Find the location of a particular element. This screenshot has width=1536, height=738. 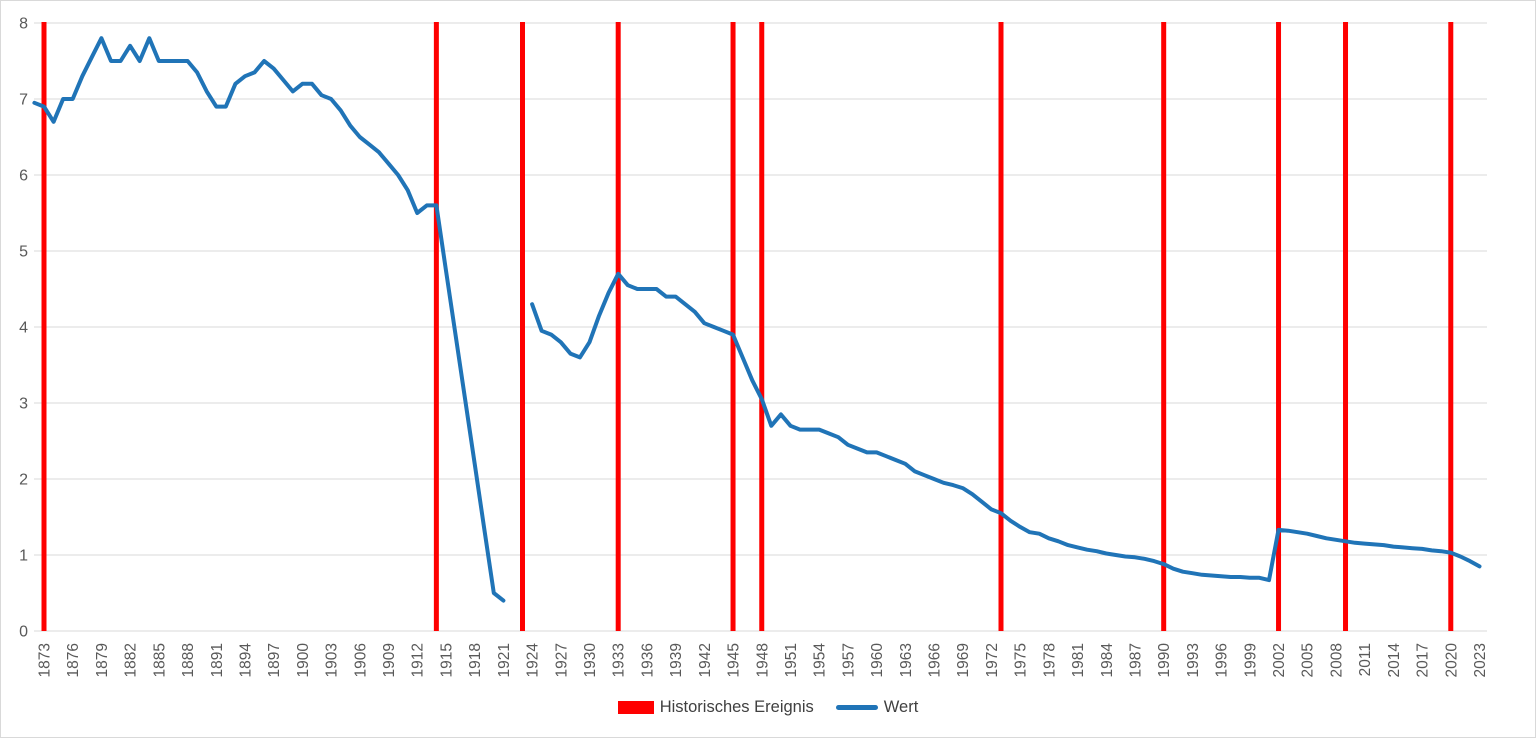

x-tick-label-2020: 2020 is located at coordinates (1451, 660).